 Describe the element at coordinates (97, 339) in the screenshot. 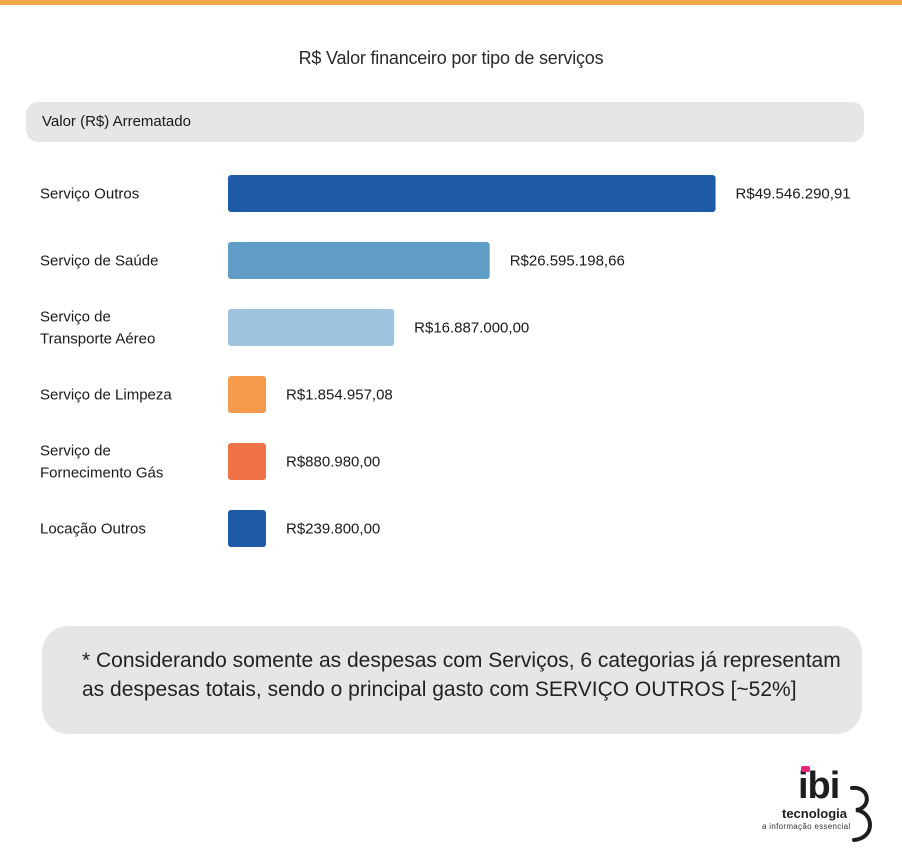

I see `category-label-line: Transporte Aéreo` at that location.